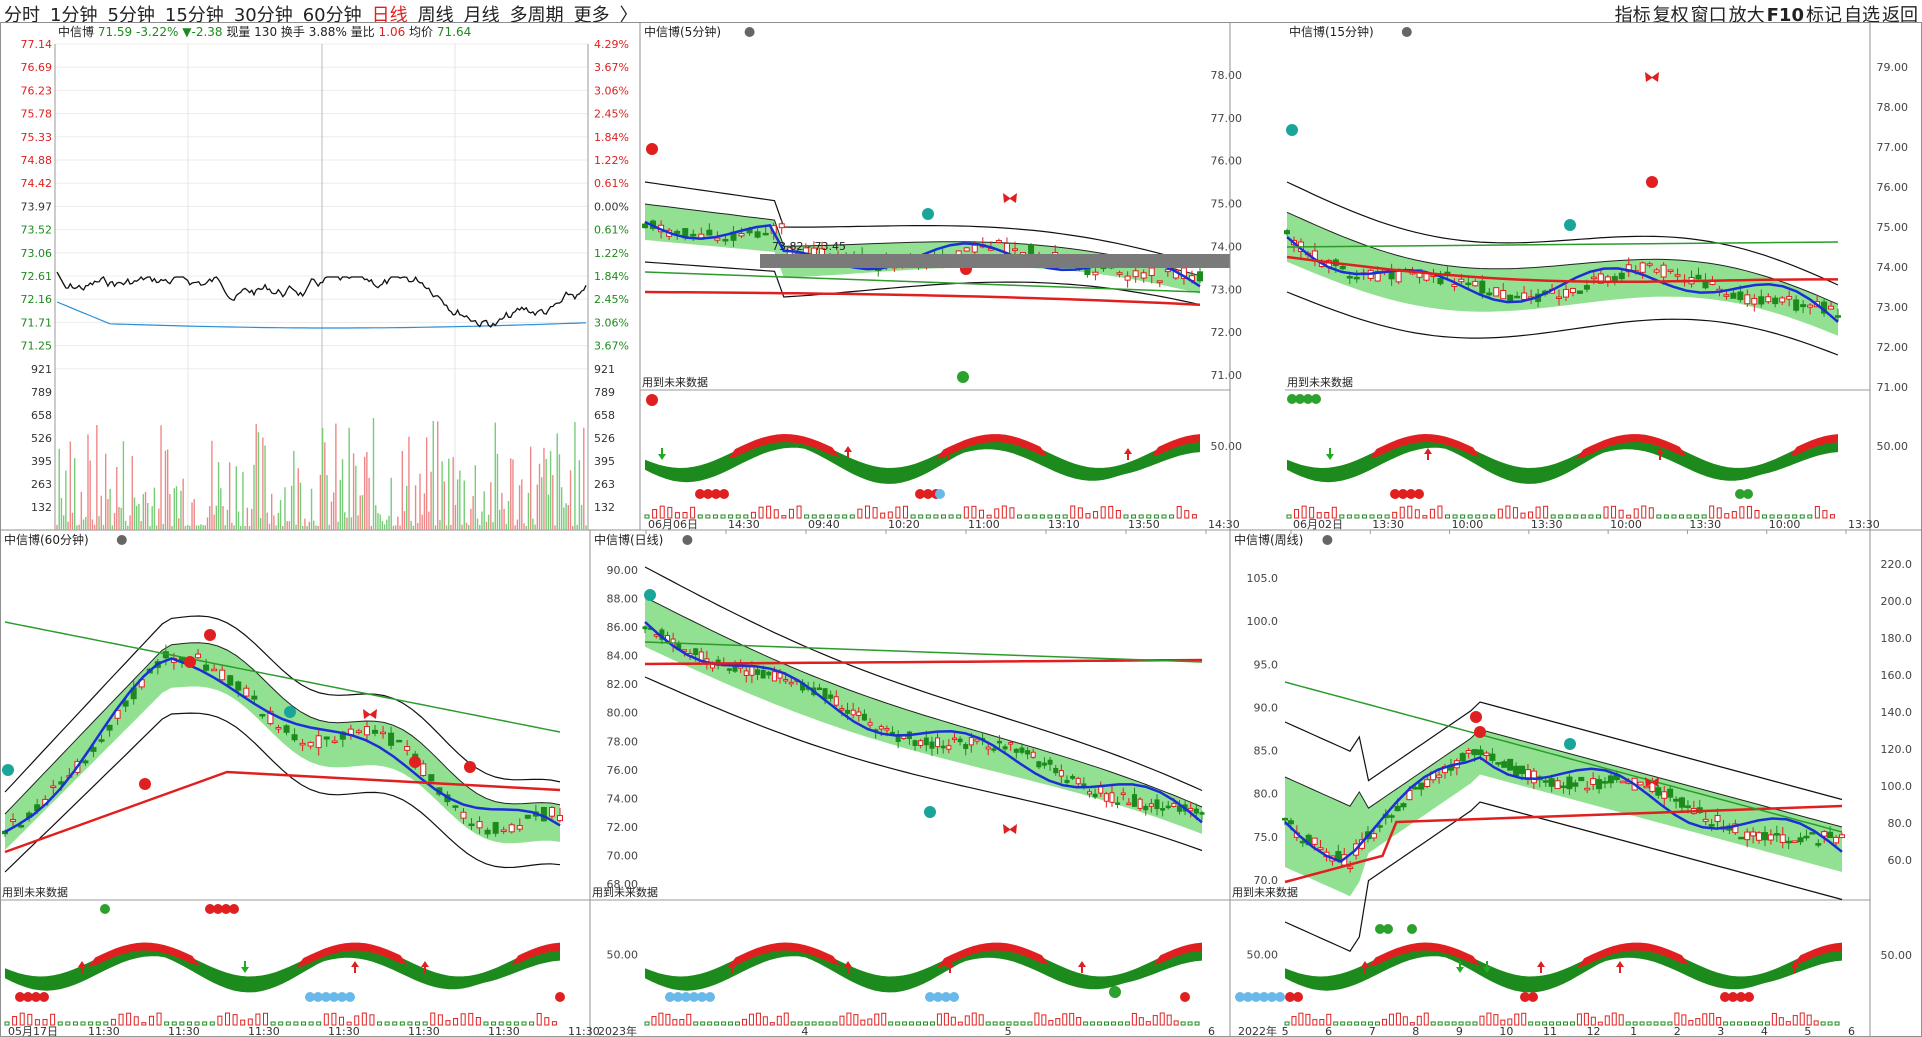 This screenshot has height=1037, width=1922. What do you see at coordinates (1010, 198) in the screenshot?
I see `m5-m2-butterfly-icon` at bounding box center [1010, 198].